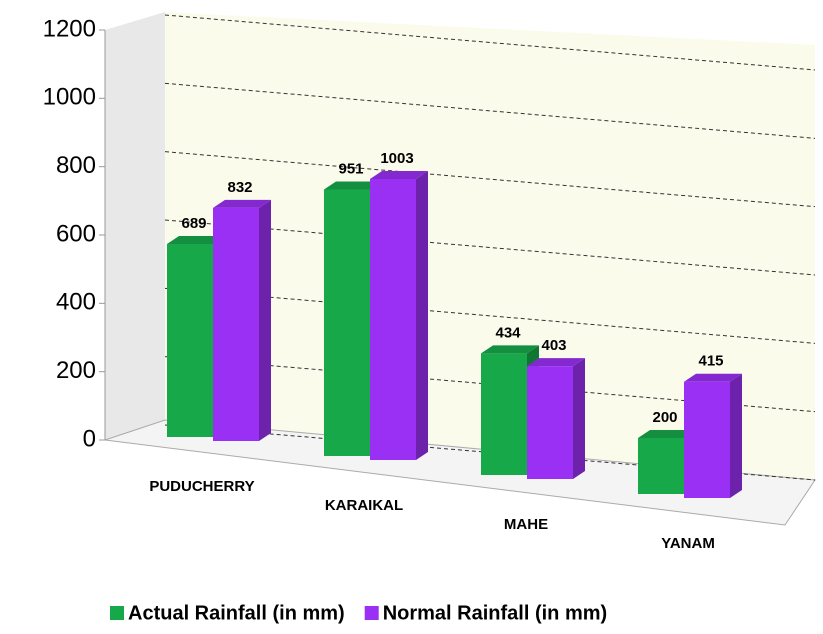 Image resolution: width=823 pixels, height=634 pixels. I want to click on x-tick-label: KARAIKAL, so click(364, 505).